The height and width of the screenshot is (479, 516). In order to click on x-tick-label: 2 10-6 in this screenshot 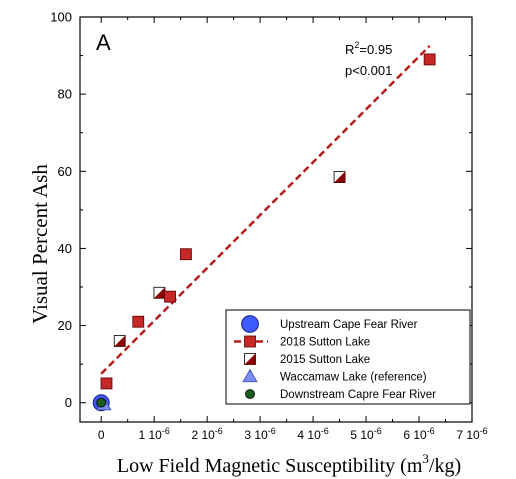, I will do `click(206, 434)`.